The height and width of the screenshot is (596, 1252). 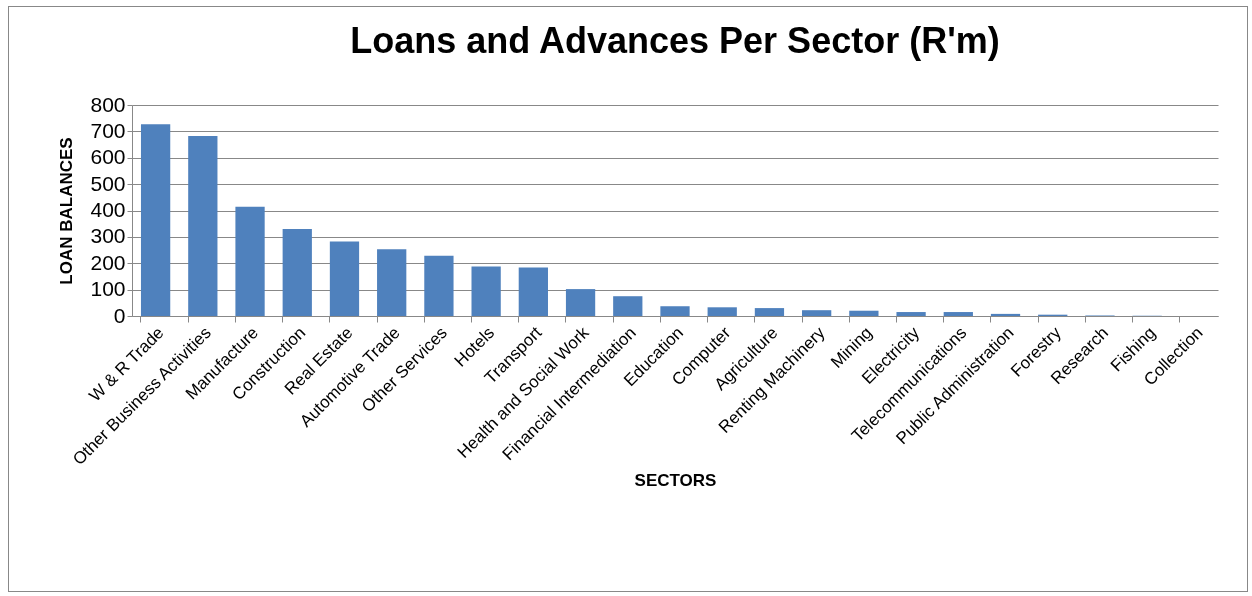 I want to click on y-tick-label: 400, so click(x=108, y=209).